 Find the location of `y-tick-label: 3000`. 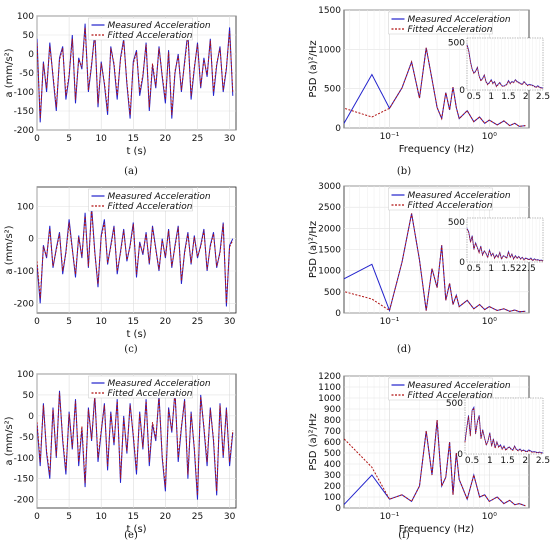

y-tick-label: 3000 is located at coordinates (329, 187).